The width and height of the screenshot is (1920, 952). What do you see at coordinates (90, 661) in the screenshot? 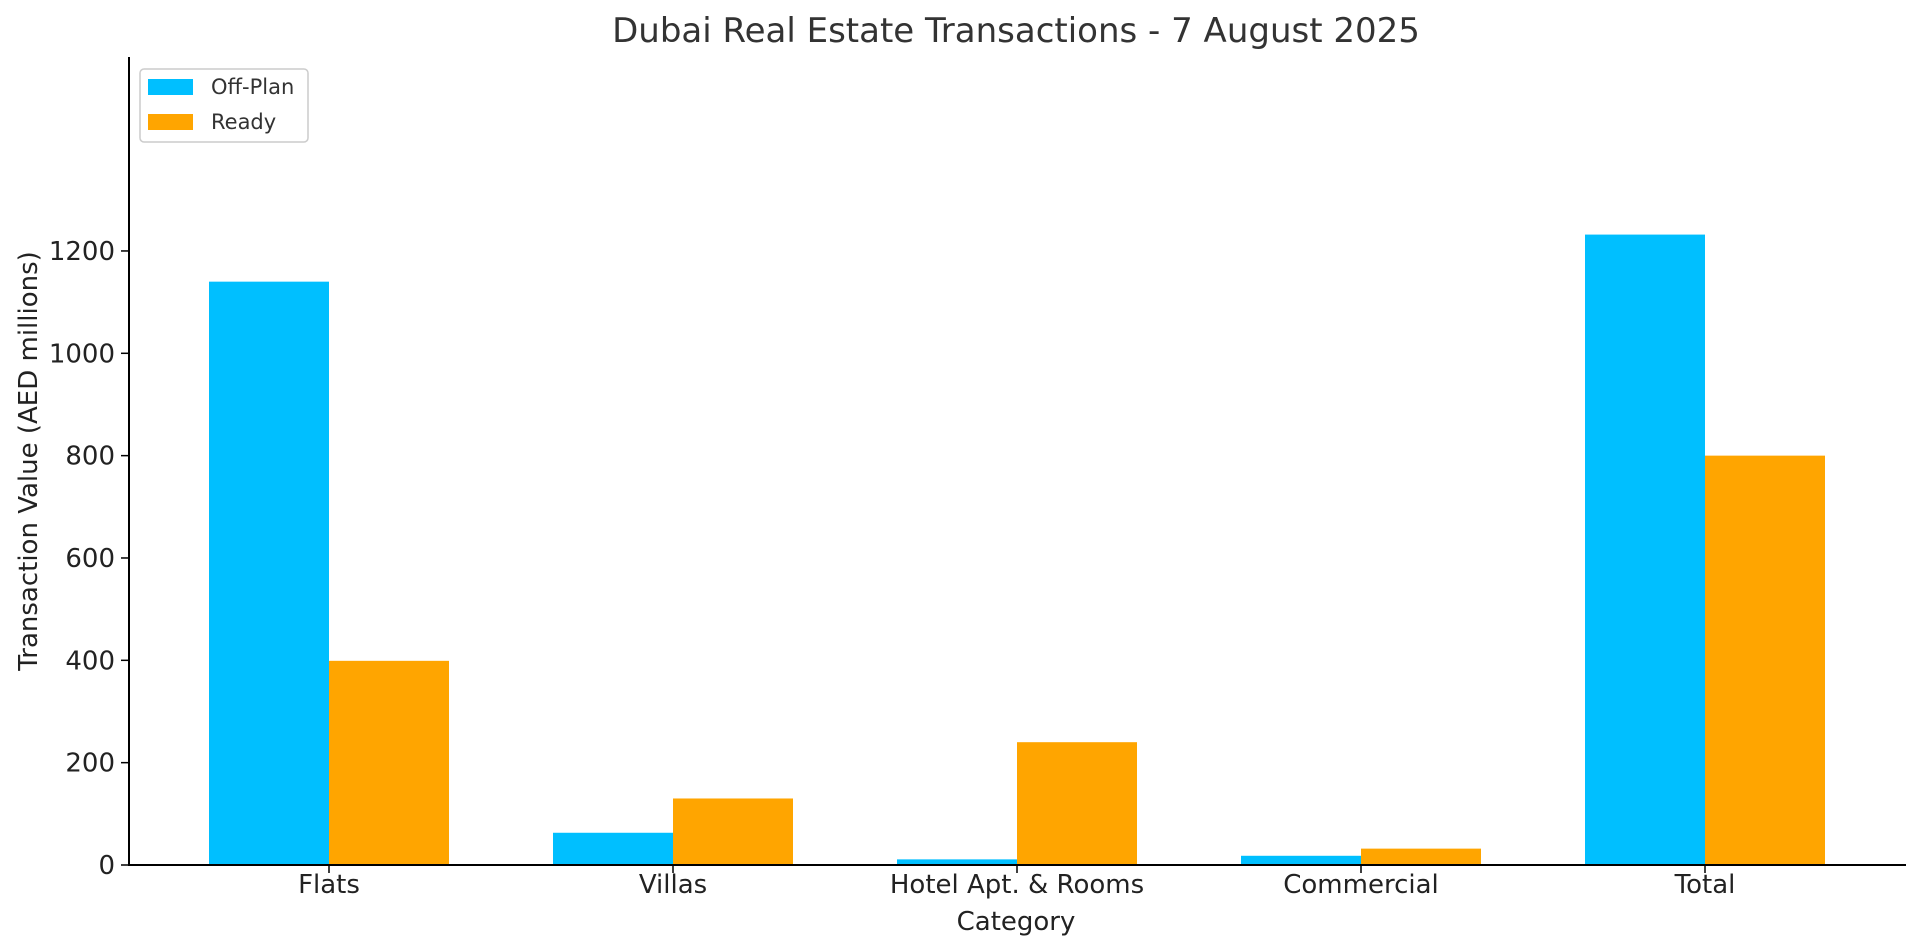
I see `y-tick-label-400: 400` at bounding box center [90, 661].